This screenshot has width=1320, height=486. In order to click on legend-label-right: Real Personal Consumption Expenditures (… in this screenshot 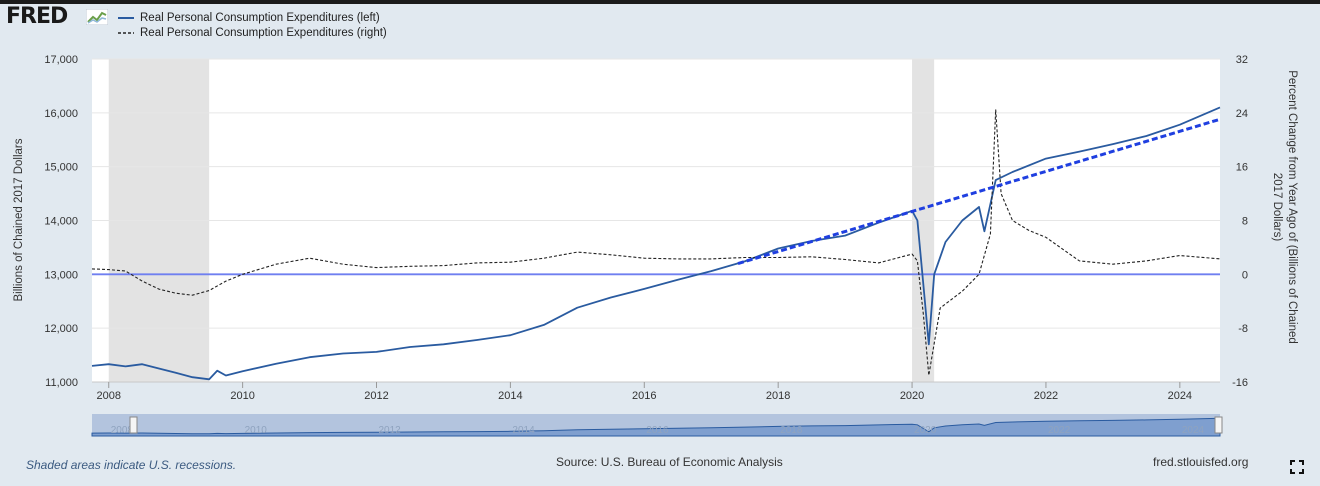, I will do `click(263, 32)`.